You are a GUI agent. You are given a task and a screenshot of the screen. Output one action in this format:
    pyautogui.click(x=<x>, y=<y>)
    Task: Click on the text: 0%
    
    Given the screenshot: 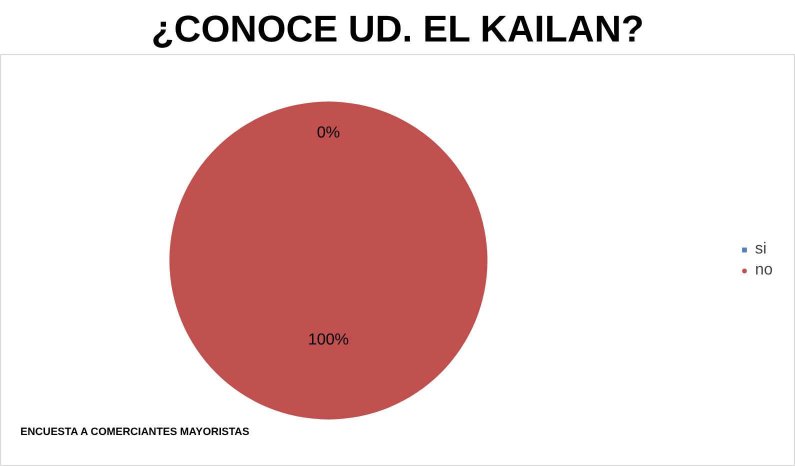 What is the action you would take?
    pyautogui.click(x=328, y=133)
    